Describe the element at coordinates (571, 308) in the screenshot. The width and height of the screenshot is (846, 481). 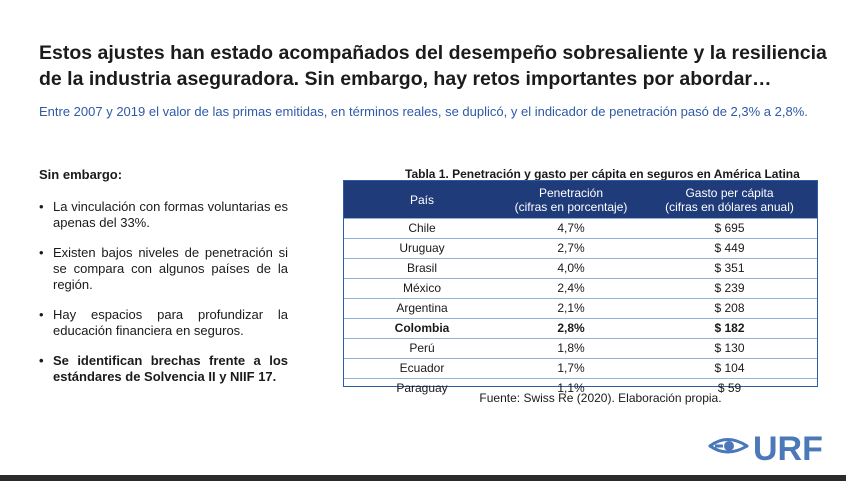
I see `cell-penetration: 2,1%` at that location.